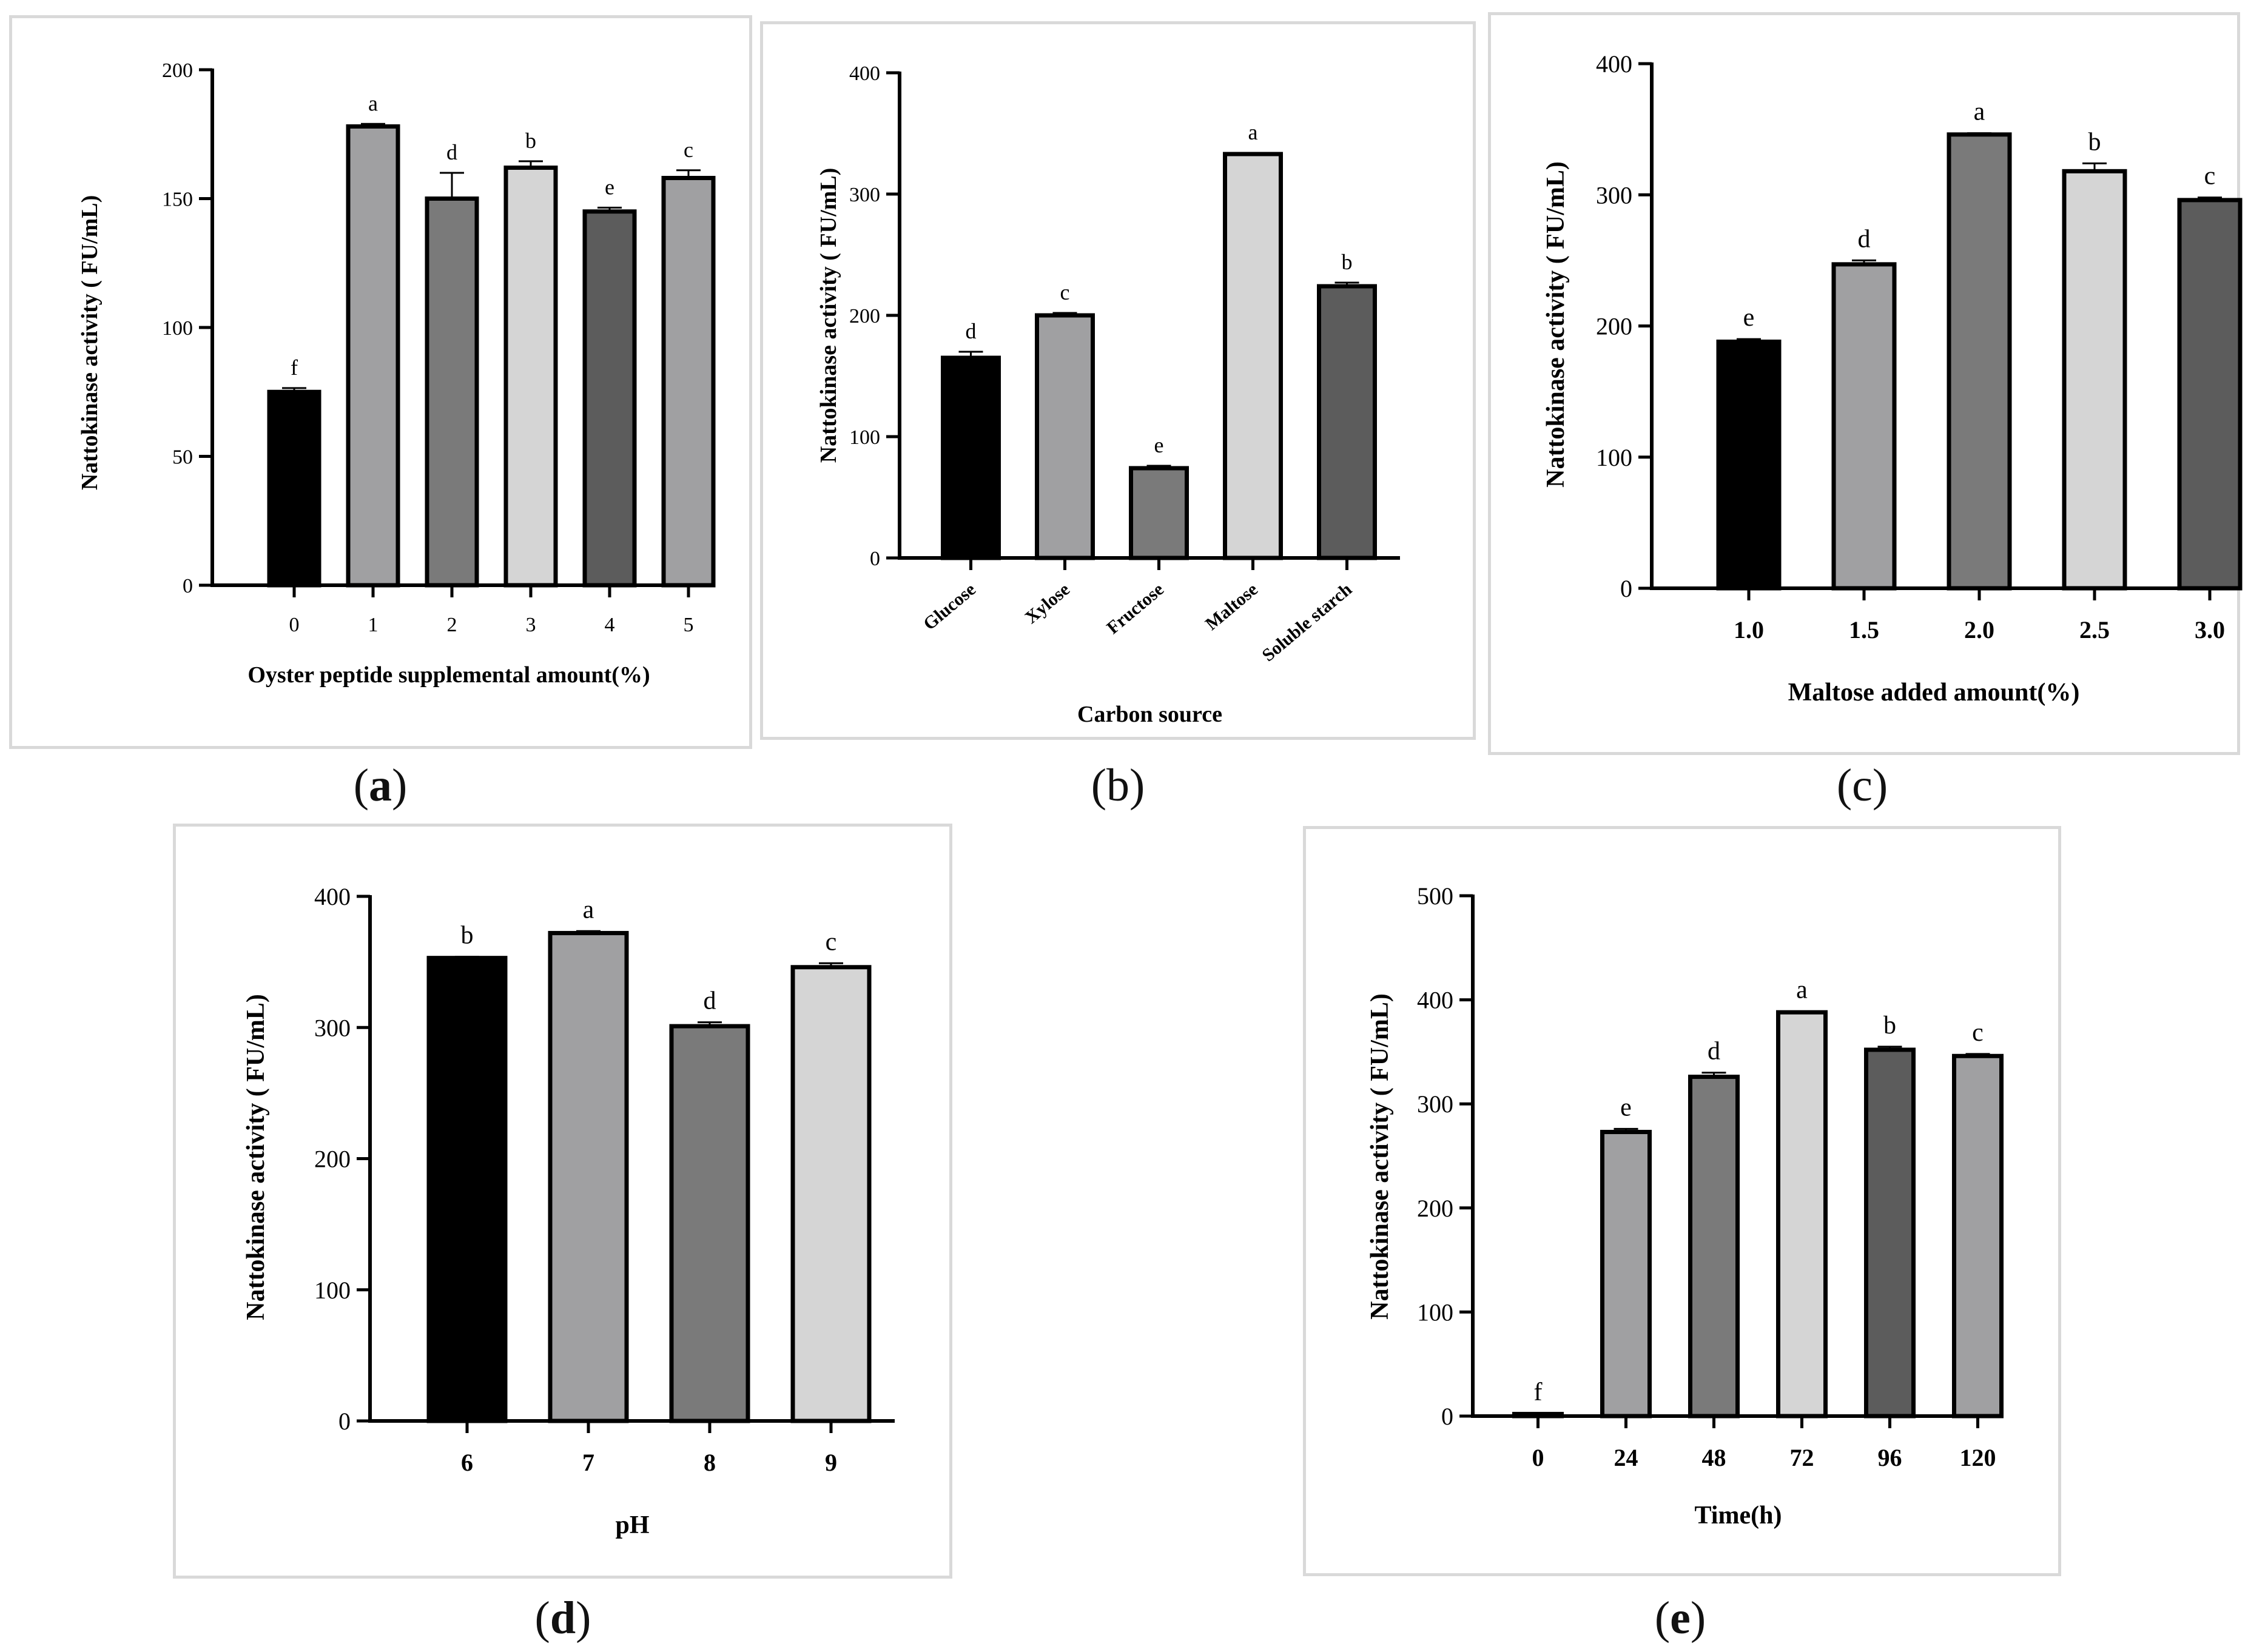  What do you see at coordinates (1680, 1619) in the screenshot?
I see `caption-e: (e)` at bounding box center [1680, 1619].